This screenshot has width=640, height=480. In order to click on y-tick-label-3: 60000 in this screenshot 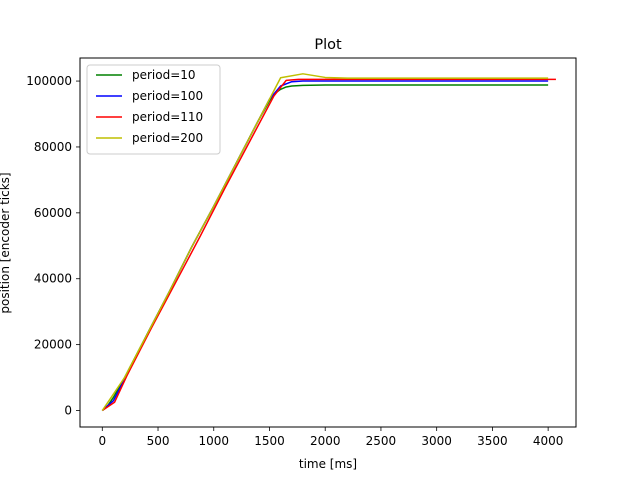, I will do `click(53, 213)`.